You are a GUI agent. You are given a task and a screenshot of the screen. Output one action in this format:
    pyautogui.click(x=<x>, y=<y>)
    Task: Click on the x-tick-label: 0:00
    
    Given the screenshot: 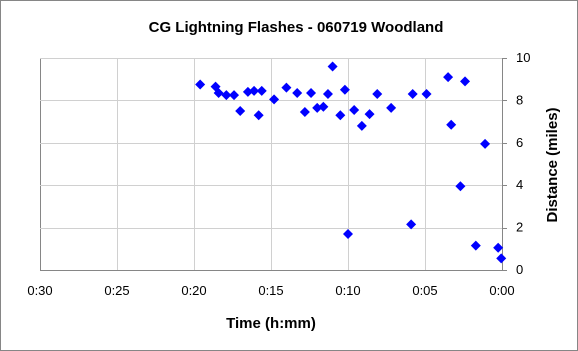 What is the action you would take?
    pyautogui.click(x=501, y=290)
    